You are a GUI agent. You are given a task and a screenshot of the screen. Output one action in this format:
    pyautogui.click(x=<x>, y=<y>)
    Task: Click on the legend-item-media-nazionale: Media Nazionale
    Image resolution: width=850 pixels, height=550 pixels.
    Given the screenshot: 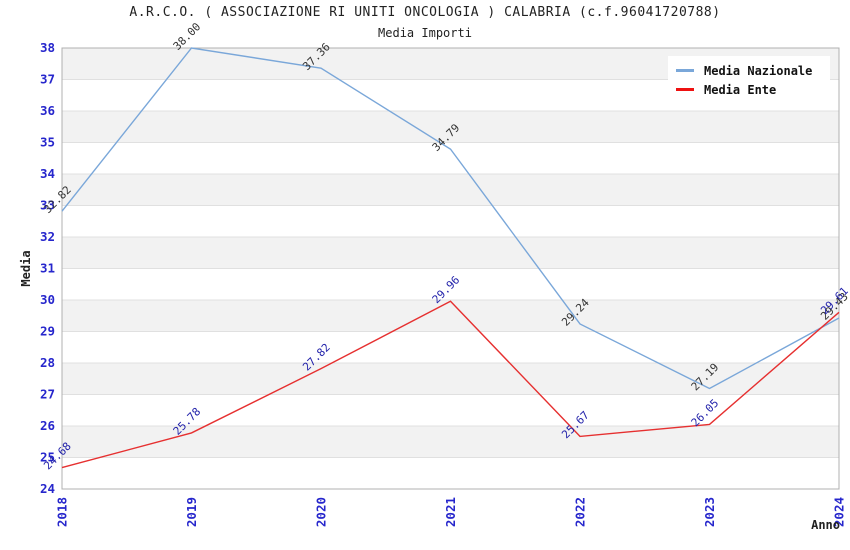 What is the action you would take?
    pyautogui.click(x=751, y=70)
    